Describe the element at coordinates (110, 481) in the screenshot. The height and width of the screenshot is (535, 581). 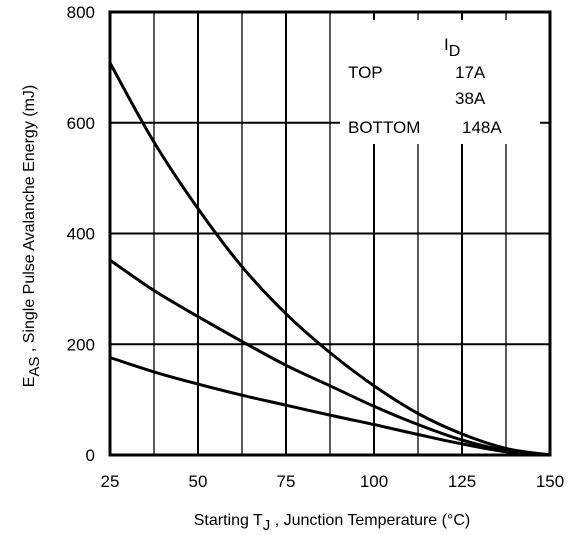
I see `x-tick-label: 25` at that location.